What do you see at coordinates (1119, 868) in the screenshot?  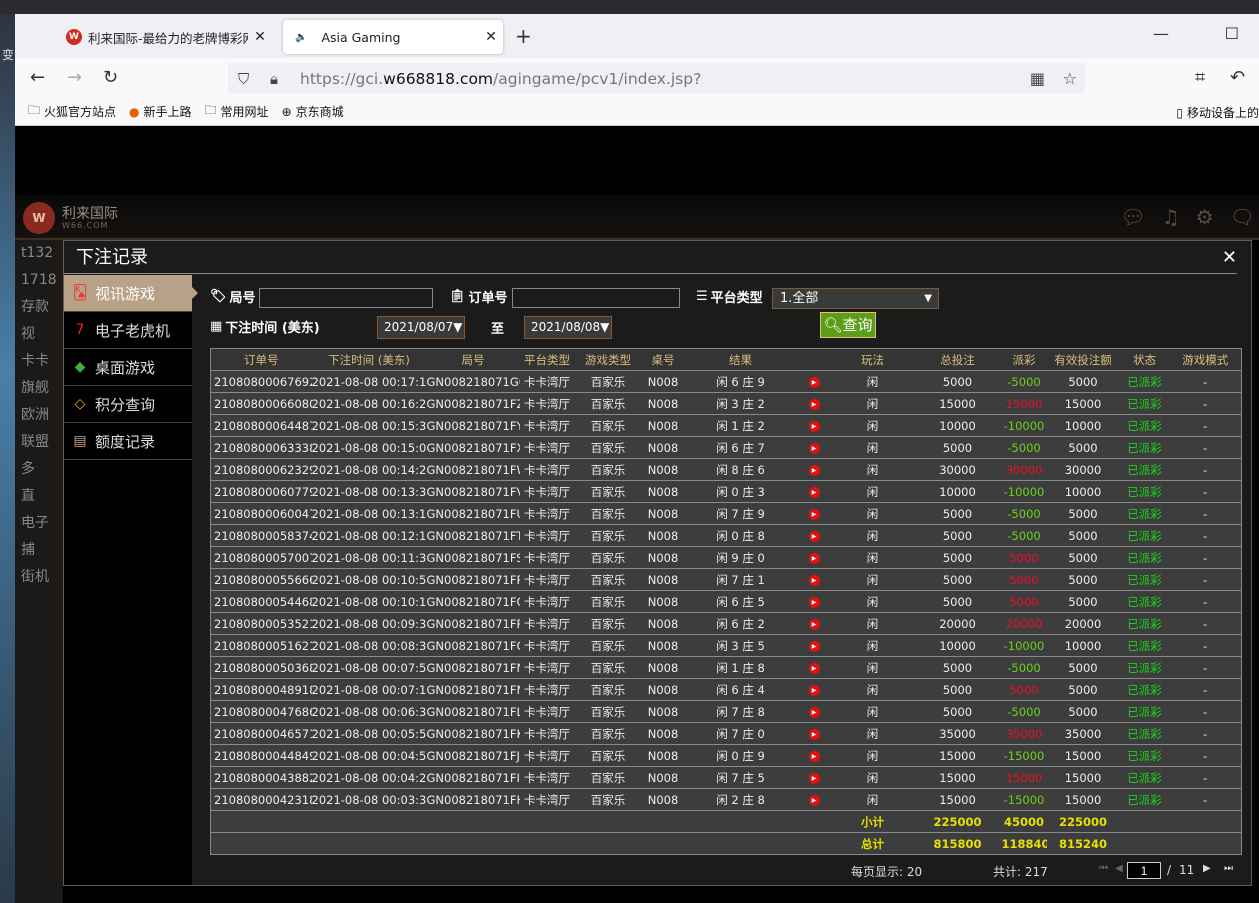 I see `prev-page-icon: ◀` at bounding box center [1119, 868].